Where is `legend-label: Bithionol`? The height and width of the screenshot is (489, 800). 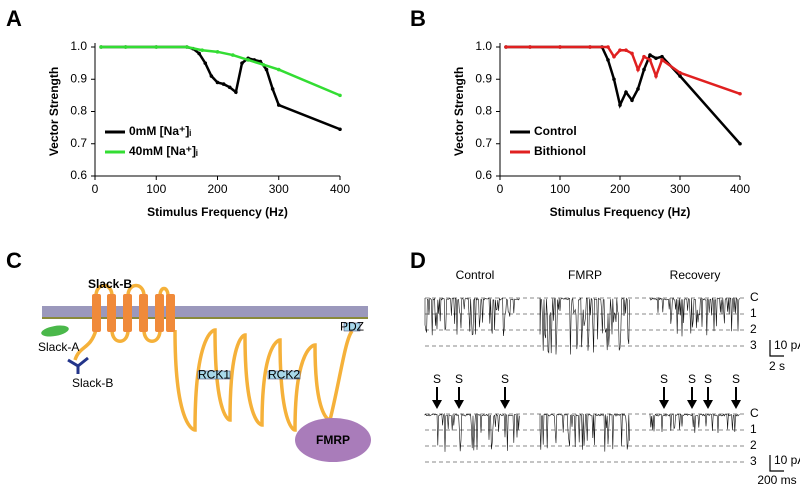
legend-label: Bithionol is located at coordinates (560, 151).